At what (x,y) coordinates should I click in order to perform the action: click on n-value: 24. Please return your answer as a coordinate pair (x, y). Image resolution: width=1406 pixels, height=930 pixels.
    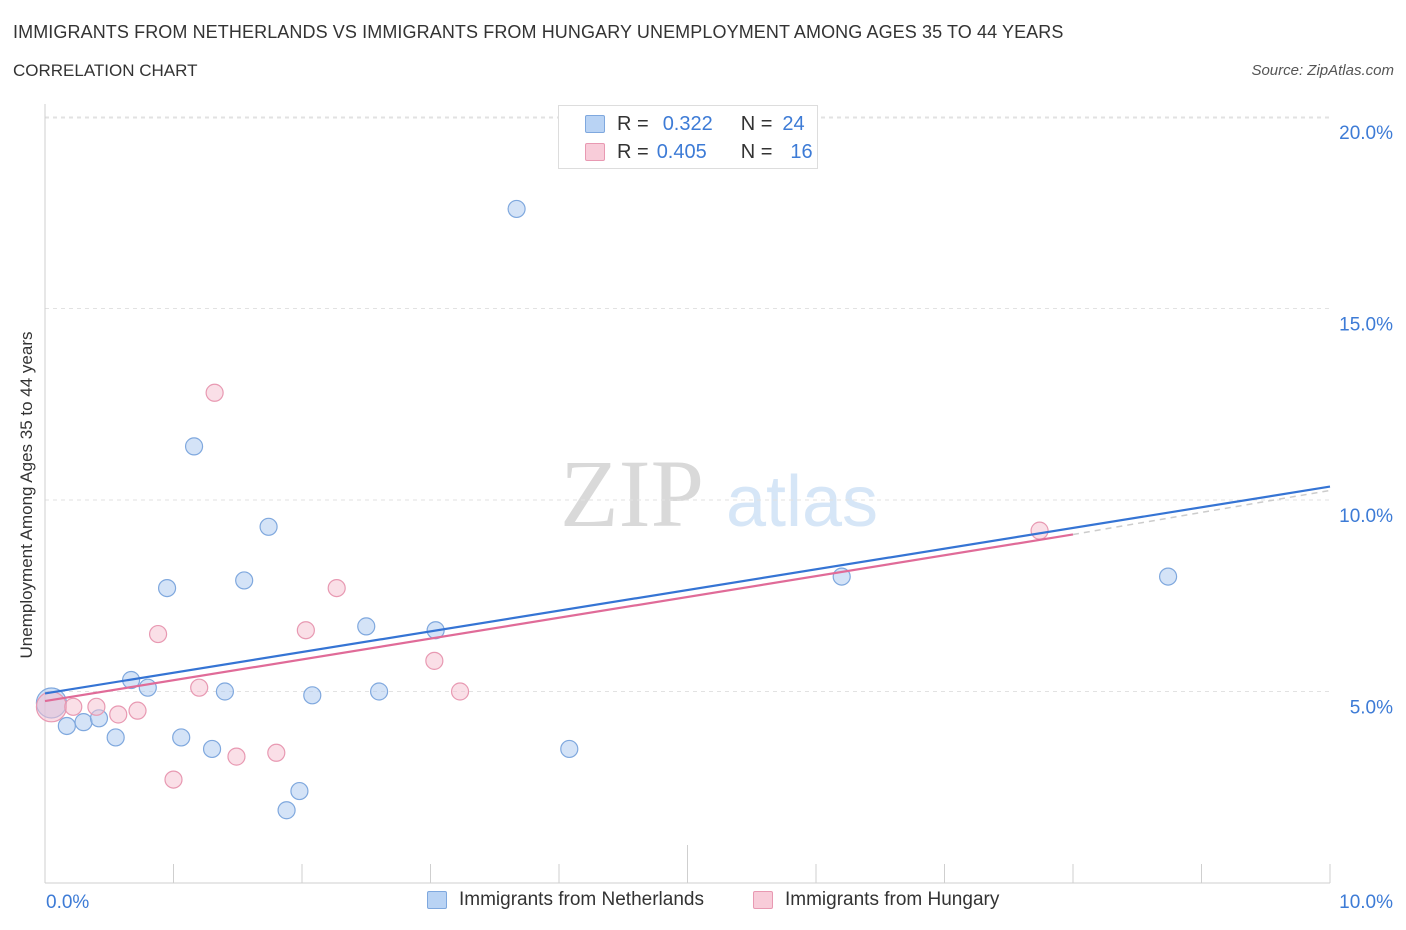
    Looking at the image, I should click on (793, 123).